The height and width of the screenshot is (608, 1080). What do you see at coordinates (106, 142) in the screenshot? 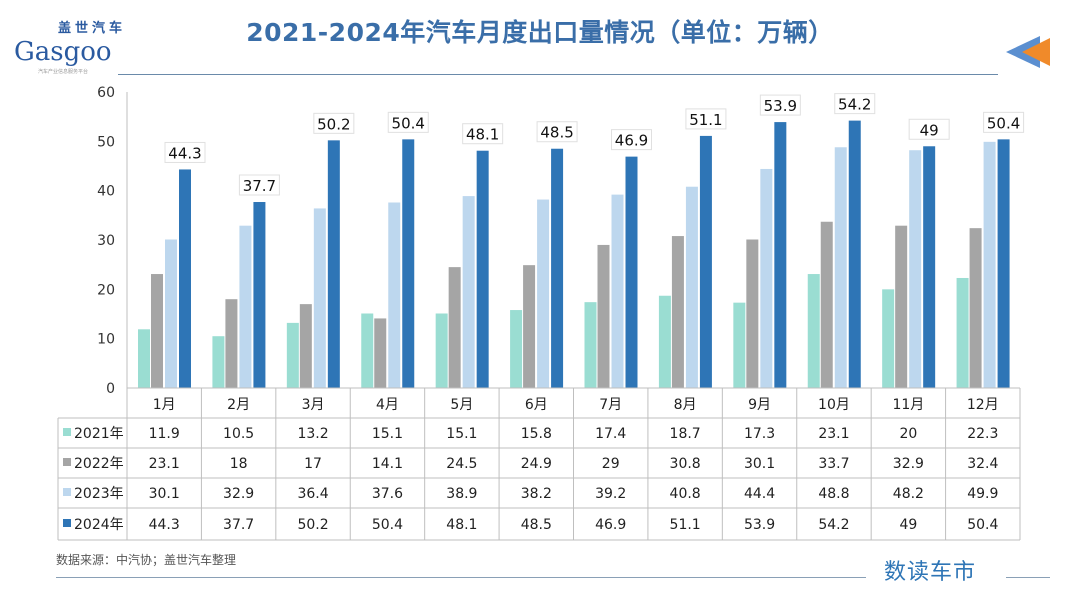
I see `y-tick-label: 50` at bounding box center [106, 142].